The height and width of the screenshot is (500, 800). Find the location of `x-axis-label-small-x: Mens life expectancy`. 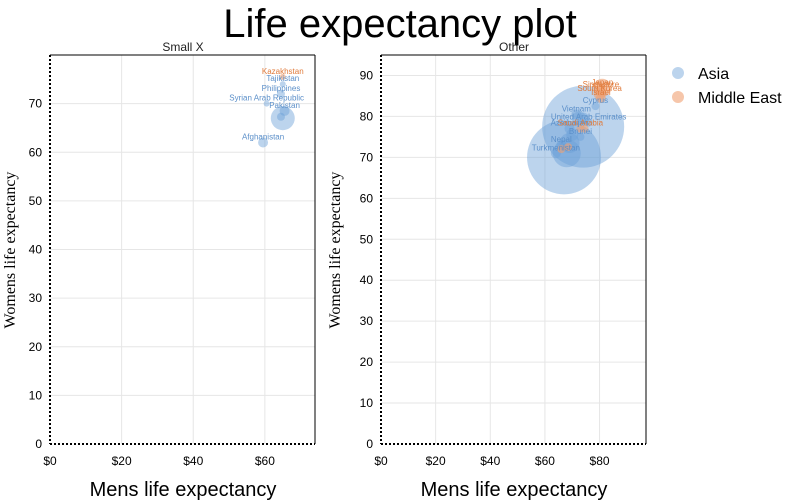

x-axis-label-small-x: Mens life expectancy is located at coordinates (183, 489).